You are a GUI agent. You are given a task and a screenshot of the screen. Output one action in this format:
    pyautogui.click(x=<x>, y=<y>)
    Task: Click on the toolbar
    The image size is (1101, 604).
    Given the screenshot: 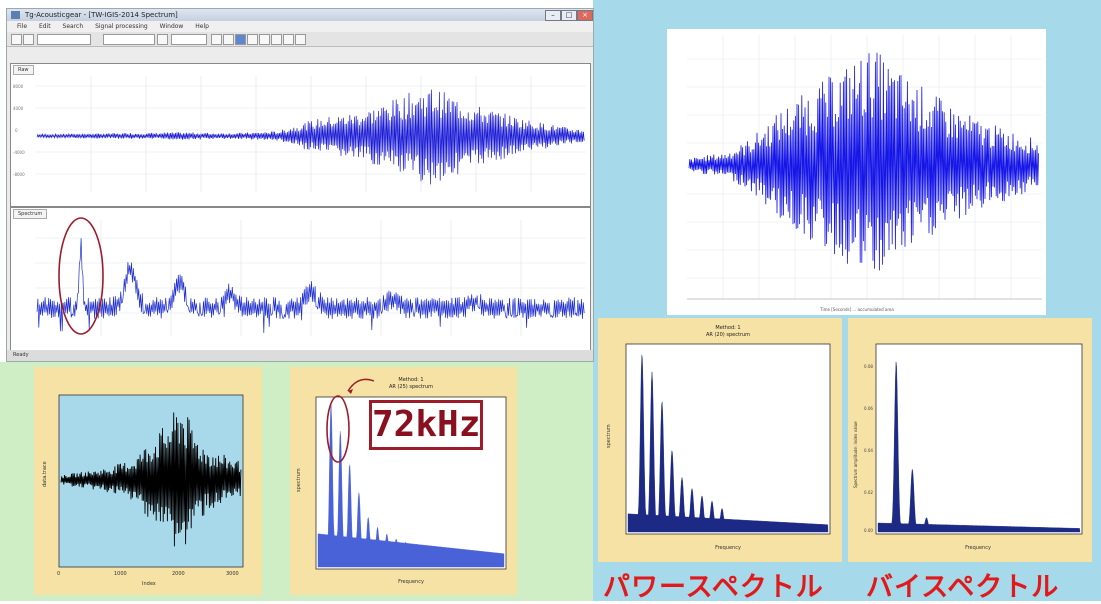 What is the action you would take?
    pyautogui.click(x=300, y=39)
    